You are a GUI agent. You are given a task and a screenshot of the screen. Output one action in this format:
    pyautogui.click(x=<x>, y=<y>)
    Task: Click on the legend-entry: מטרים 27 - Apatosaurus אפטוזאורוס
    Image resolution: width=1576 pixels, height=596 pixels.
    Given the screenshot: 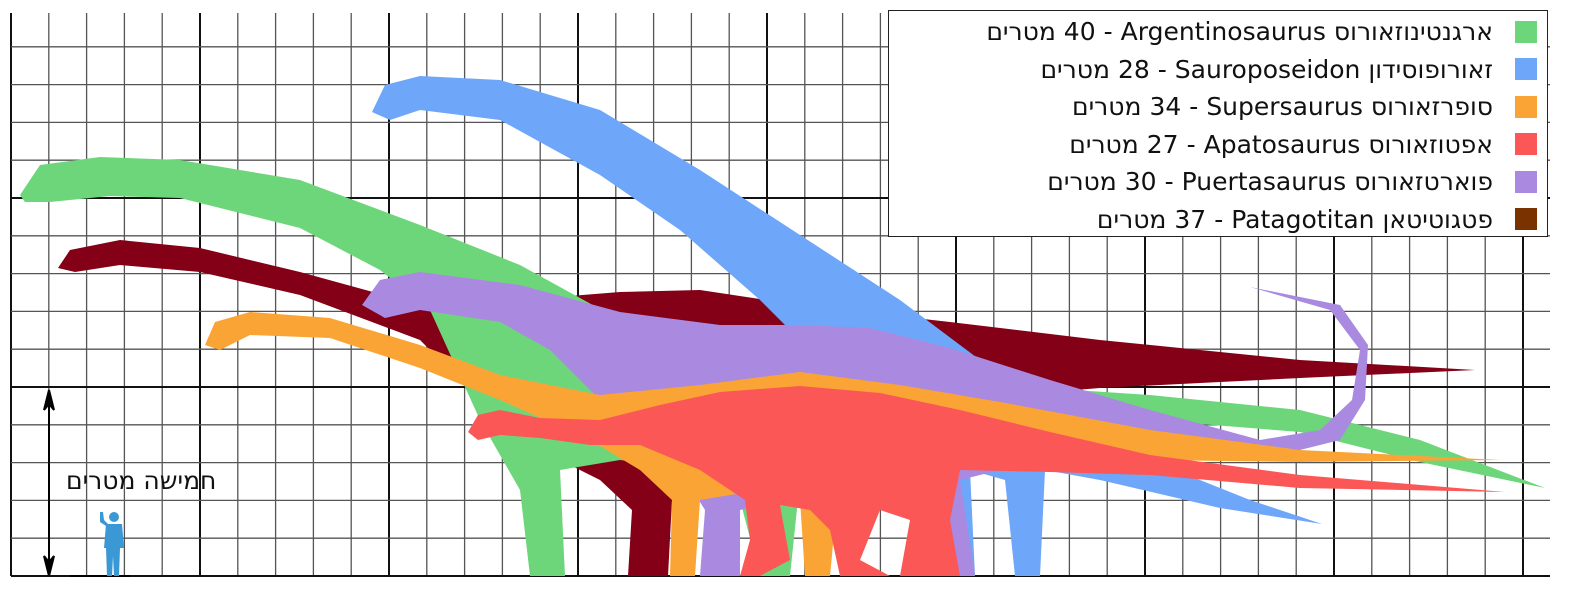 What is the action you would take?
    pyautogui.click(x=1218, y=145)
    